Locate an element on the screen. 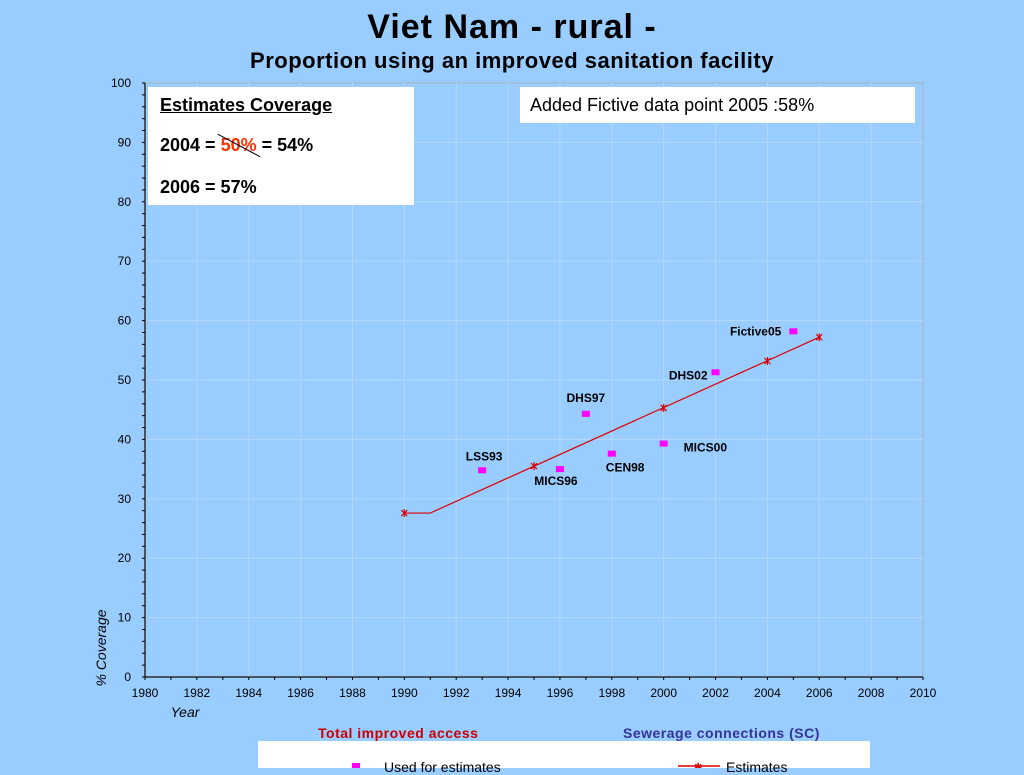 Image resolution: width=1024 pixels, height=775 pixels. x-tick-label: 2008 is located at coordinates (871, 693).